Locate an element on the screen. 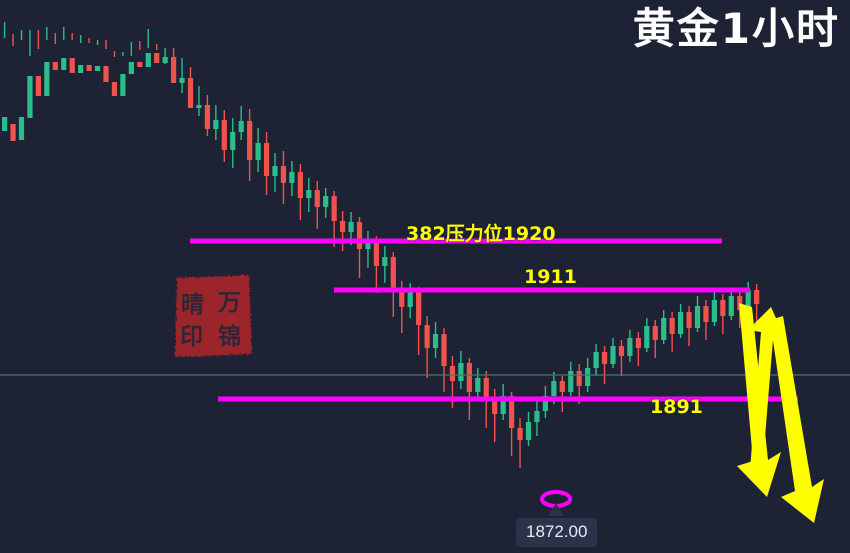  current-price-tag: 1872.00 is located at coordinates (557, 532).